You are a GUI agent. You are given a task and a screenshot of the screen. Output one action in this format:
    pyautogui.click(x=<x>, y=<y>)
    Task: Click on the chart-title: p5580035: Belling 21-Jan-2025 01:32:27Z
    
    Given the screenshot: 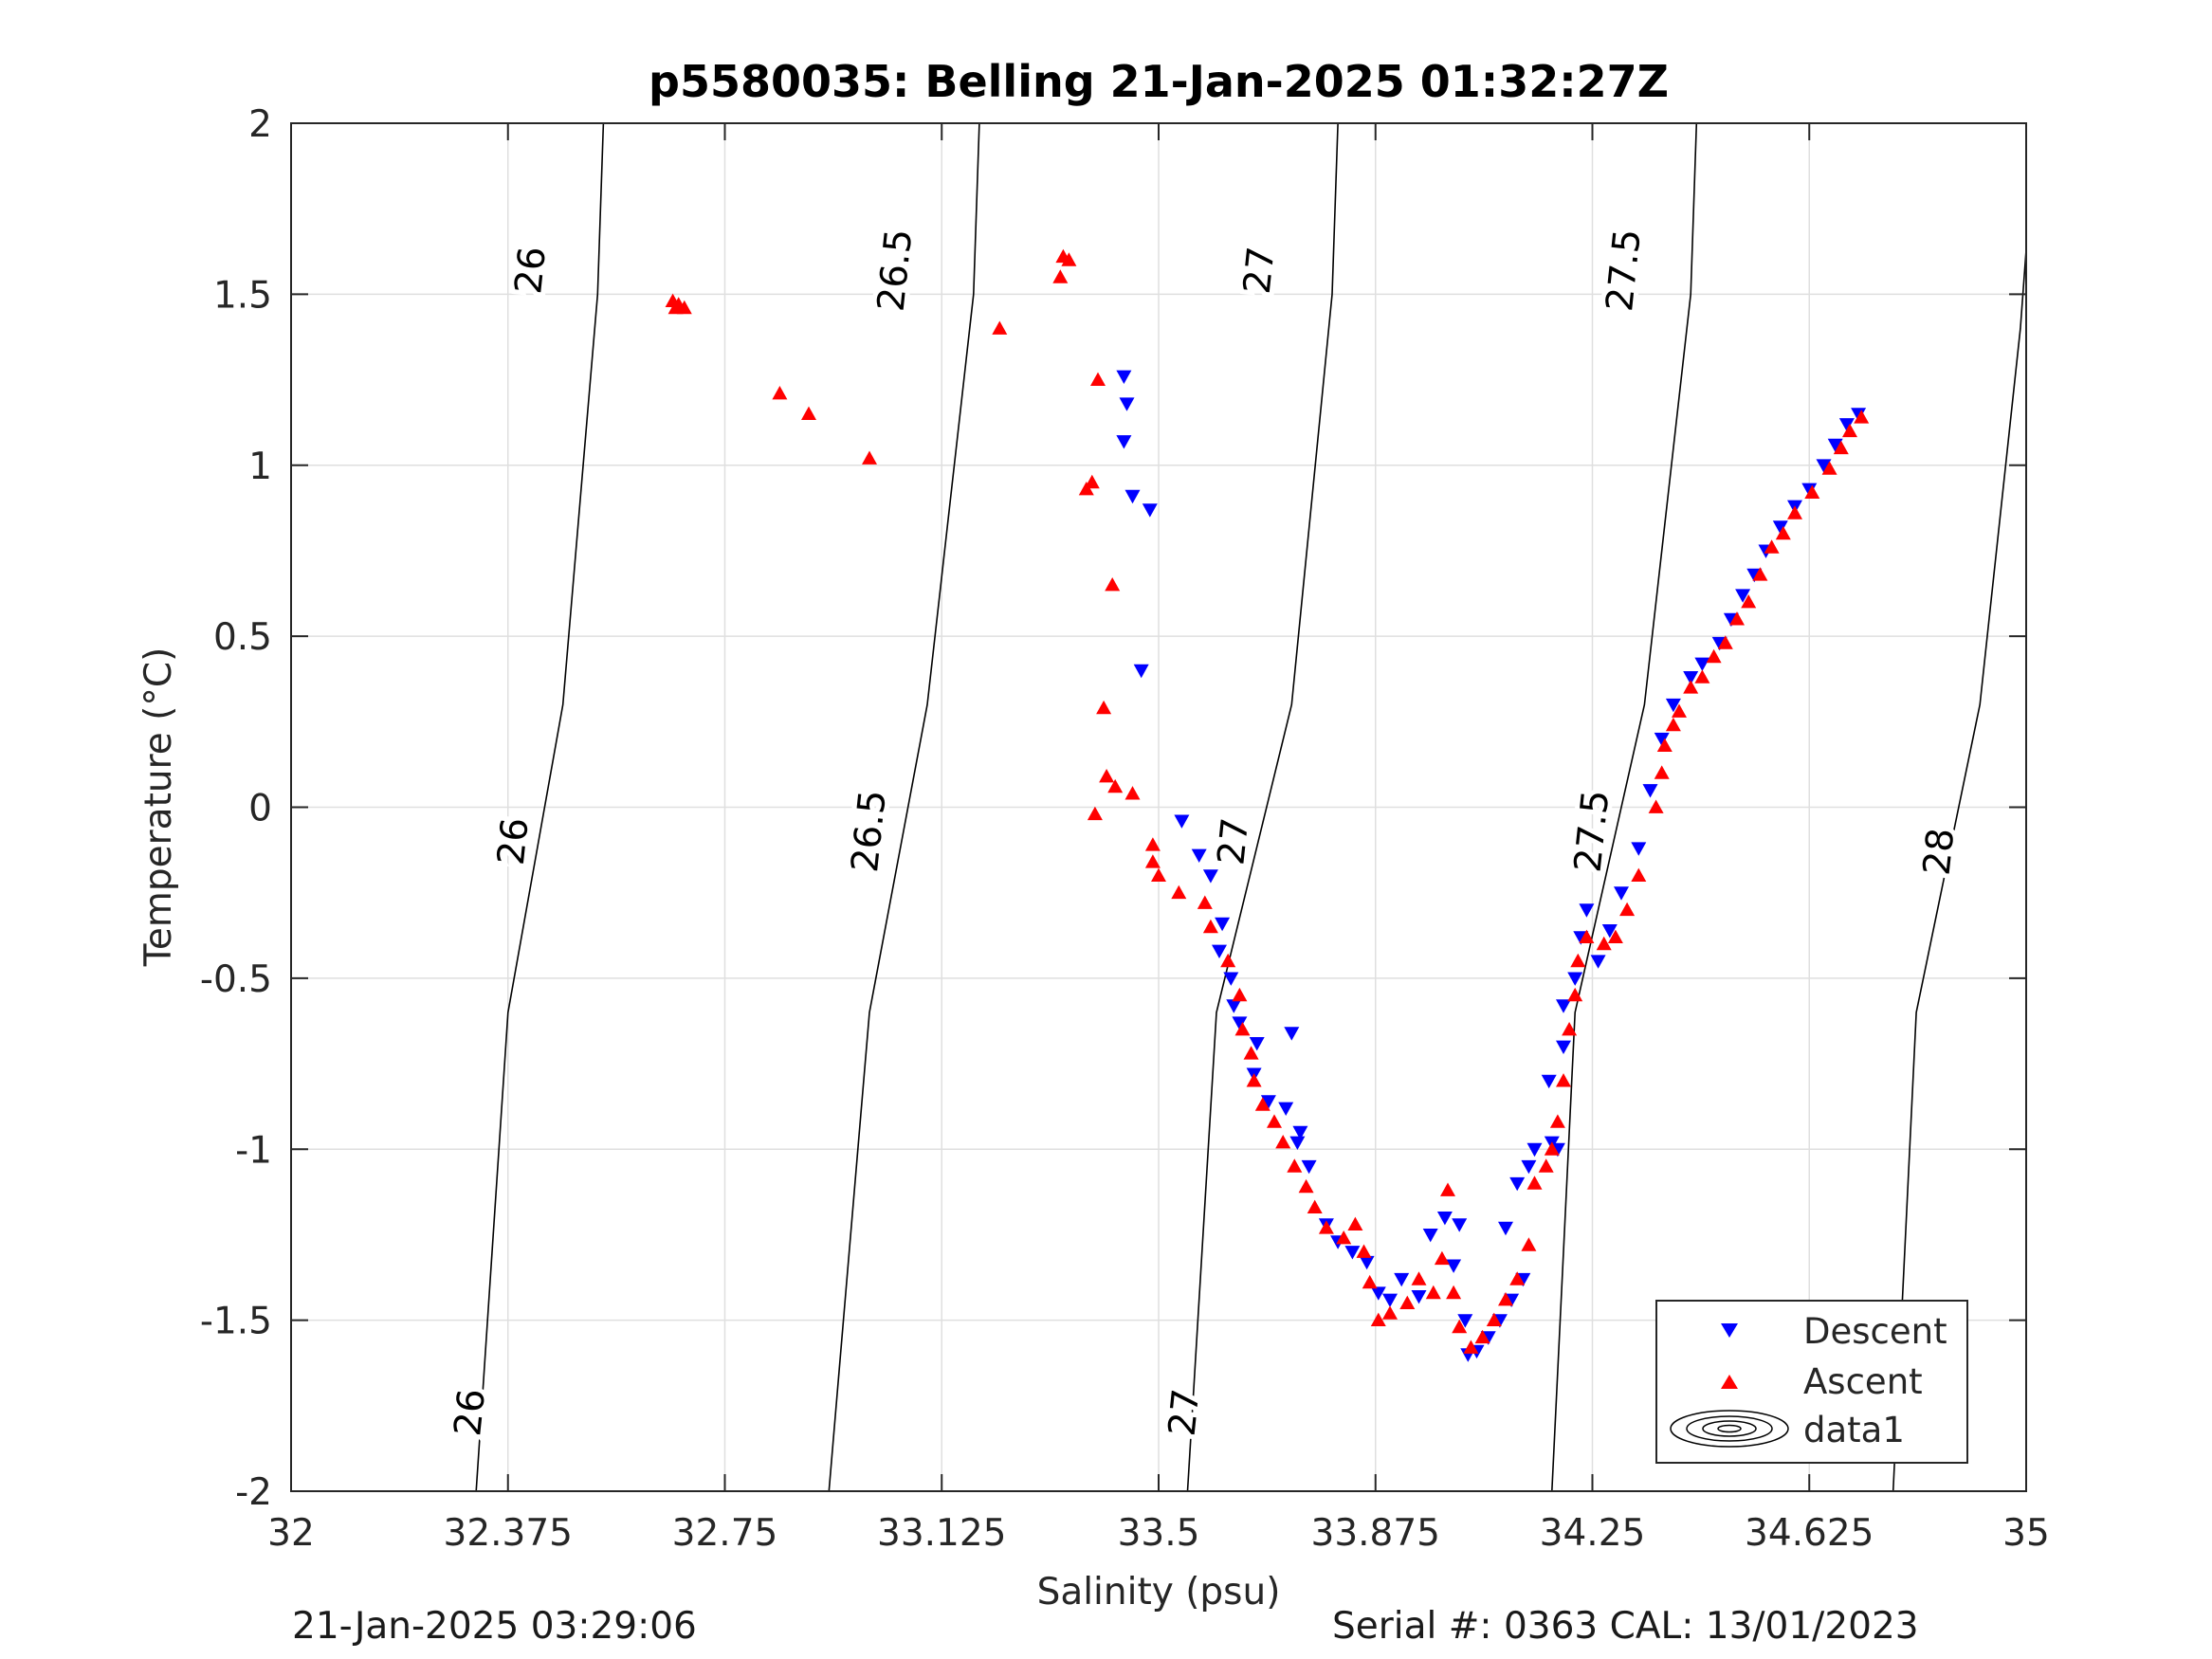 What is the action you would take?
    pyautogui.click(x=1159, y=81)
    